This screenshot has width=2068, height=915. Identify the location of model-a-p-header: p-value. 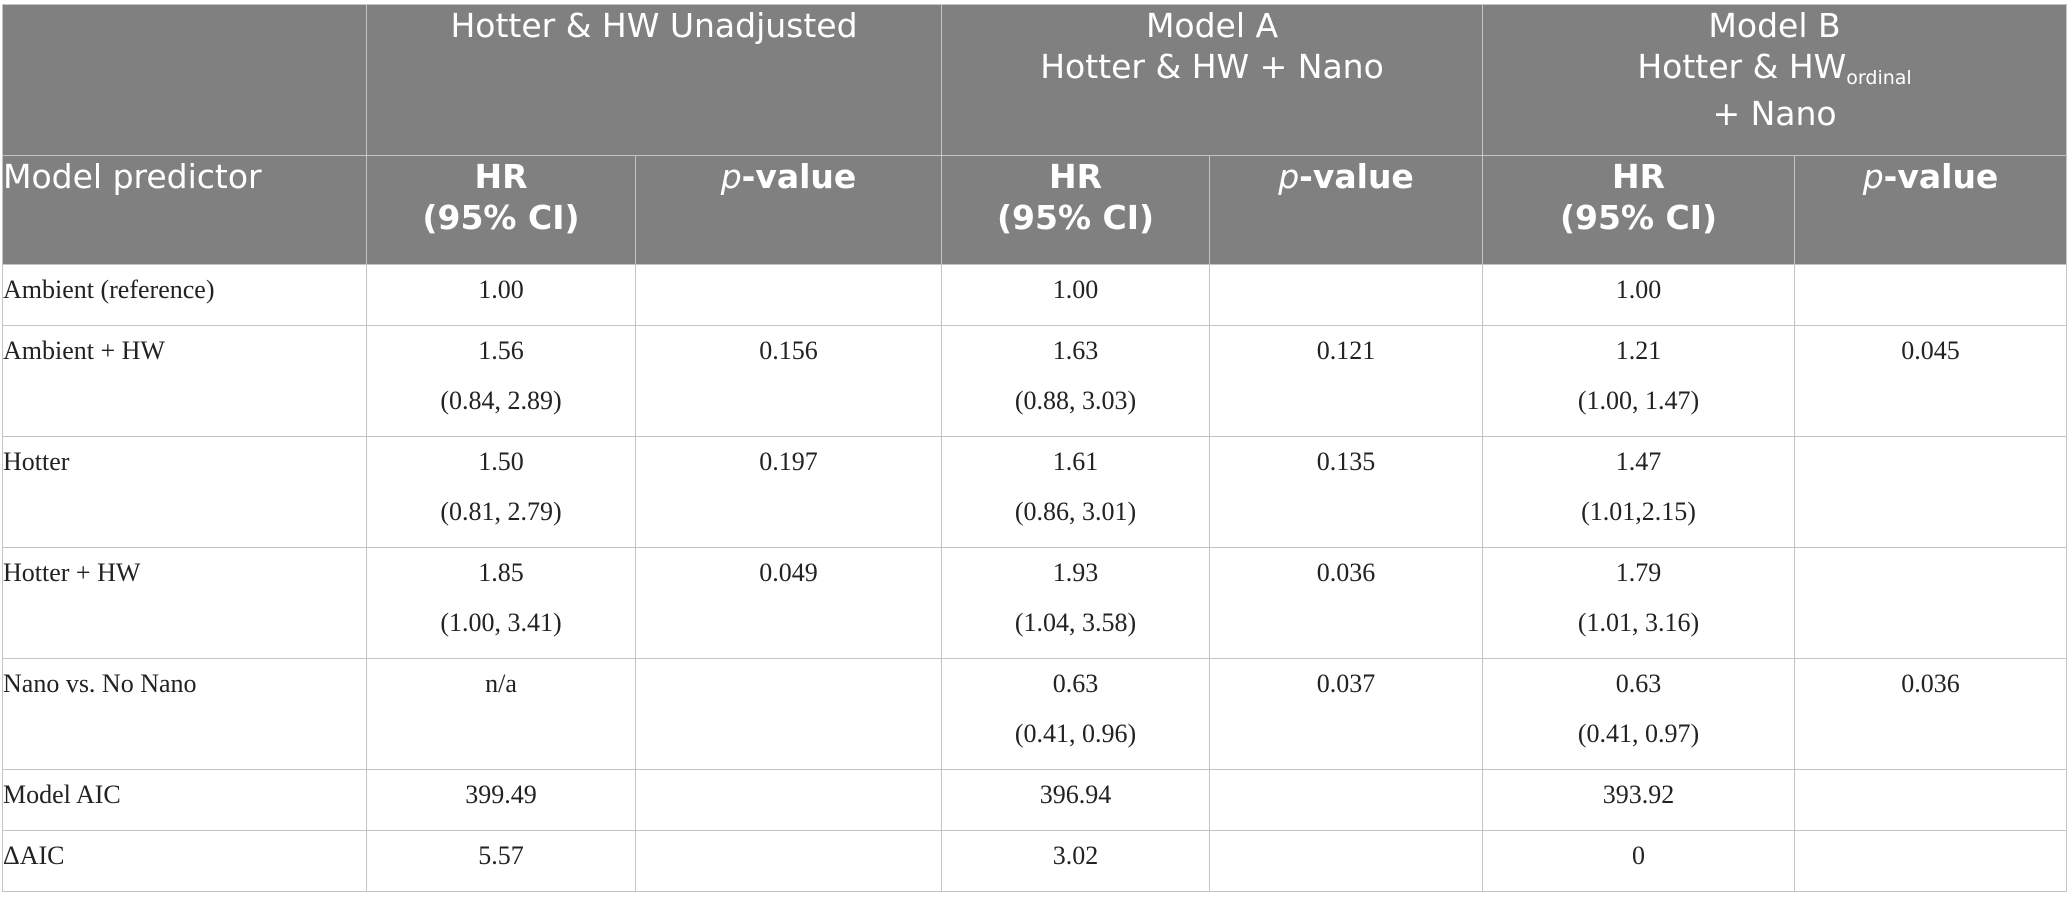
(1346, 210).